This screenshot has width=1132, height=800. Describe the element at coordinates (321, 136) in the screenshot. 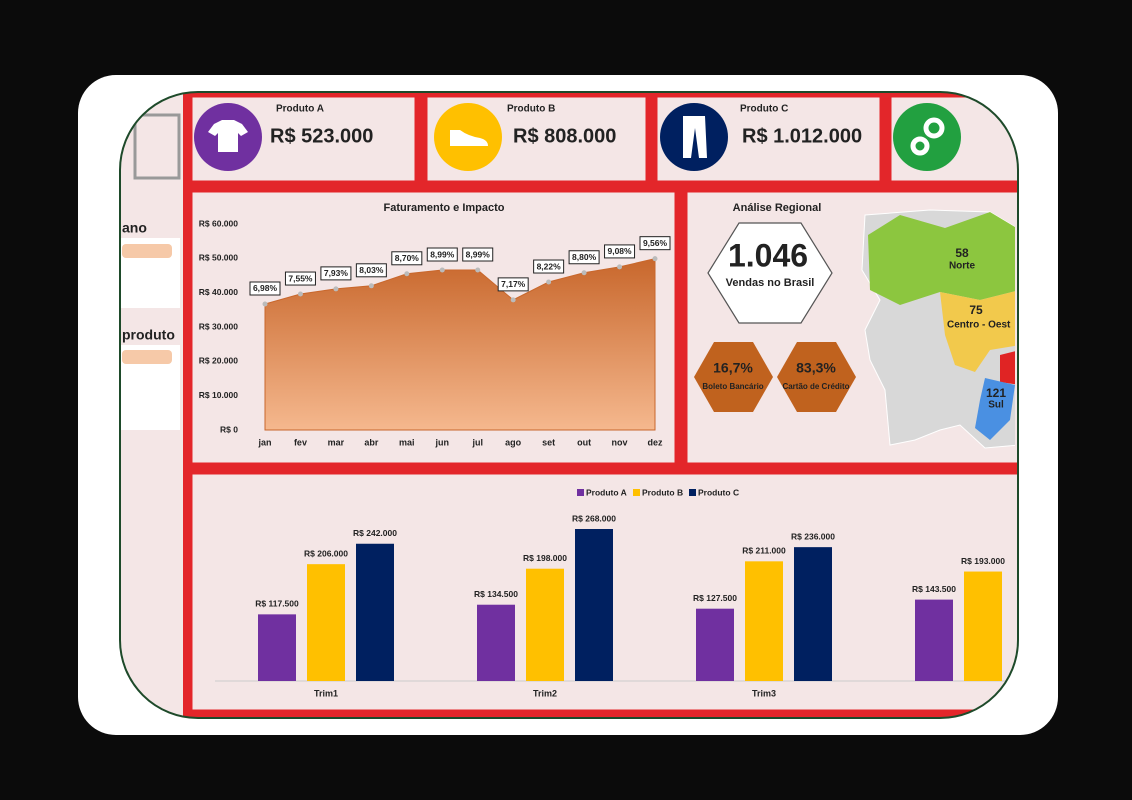

I see `kpi-value: R$ 523.000` at that location.